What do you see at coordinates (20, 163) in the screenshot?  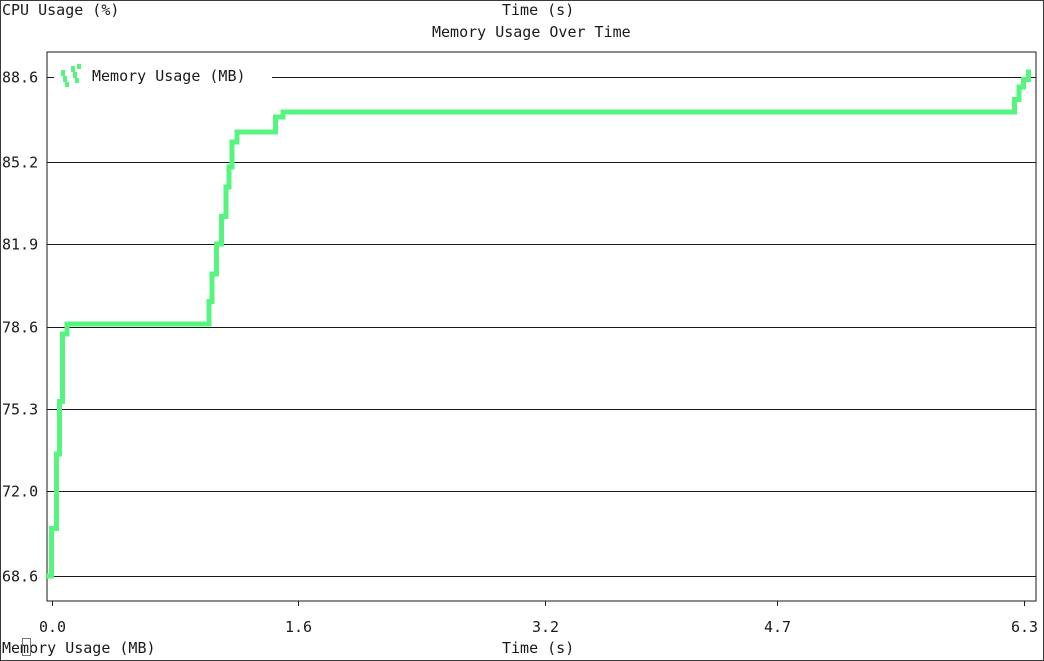 I see `y-tick-label: 85.2` at bounding box center [20, 163].